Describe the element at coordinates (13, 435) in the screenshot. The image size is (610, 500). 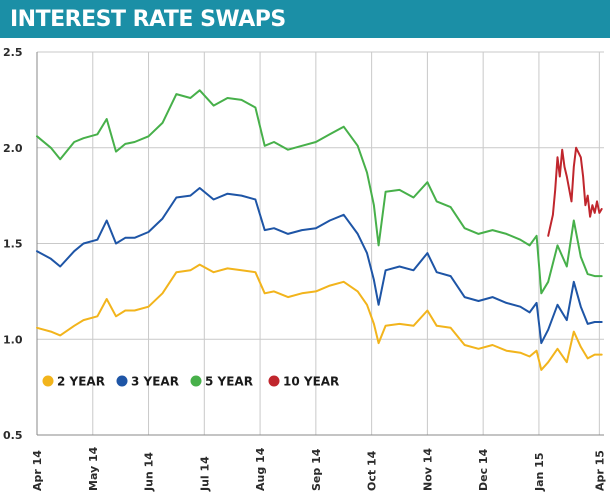
I see `y-tick-label: 0.5` at that location.